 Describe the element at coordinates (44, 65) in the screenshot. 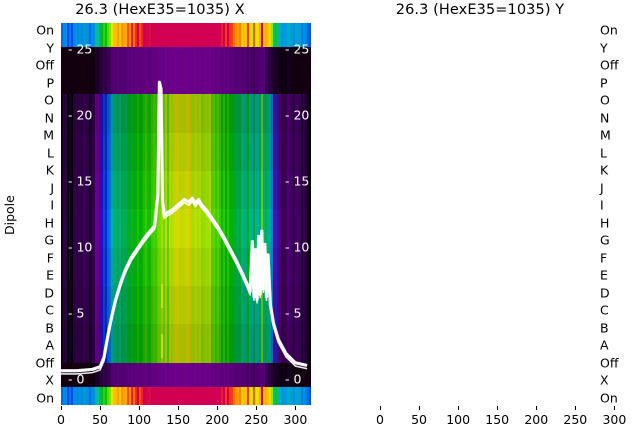

I see `dipole-category-label: Off` at that location.